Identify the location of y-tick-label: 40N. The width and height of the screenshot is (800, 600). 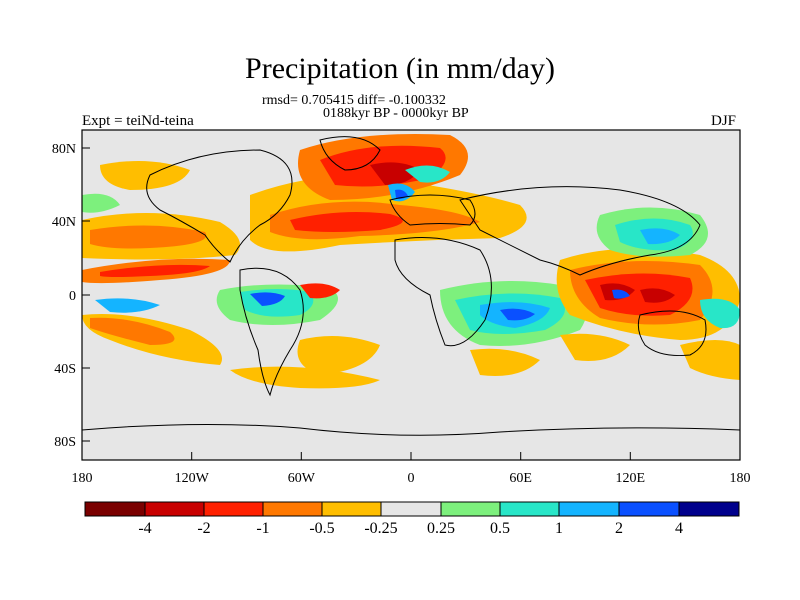
(64, 222).